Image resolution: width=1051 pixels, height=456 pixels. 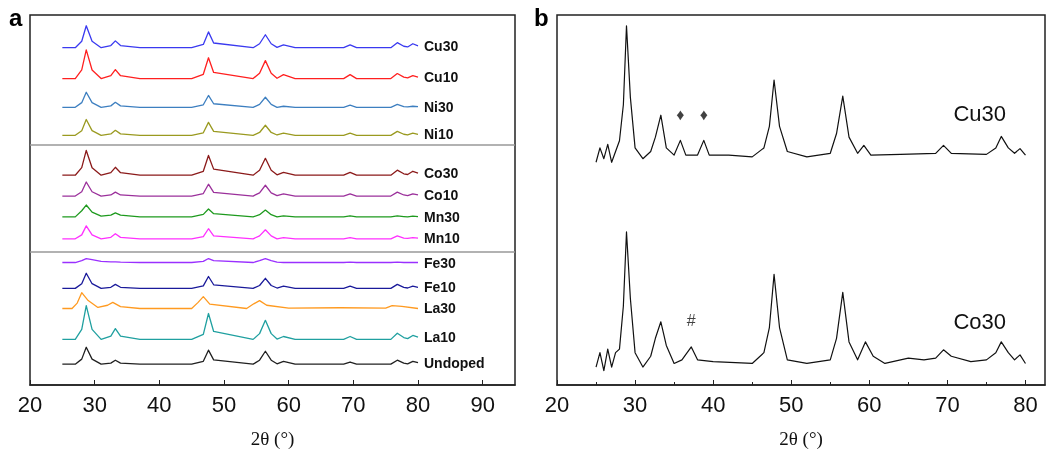 What do you see at coordinates (442, 238) in the screenshot?
I see `series-label: Mn10` at bounding box center [442, 238].